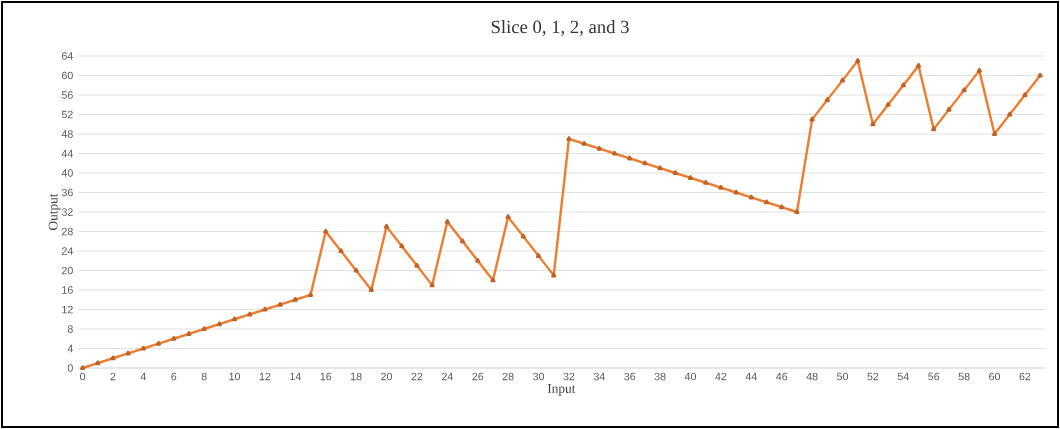 Image resolution: width=1060 pixels, height=429 pixels. Describe the element at coordinates (67, 95) in the screenshot. I see `y-tick-label: 56` at that location.